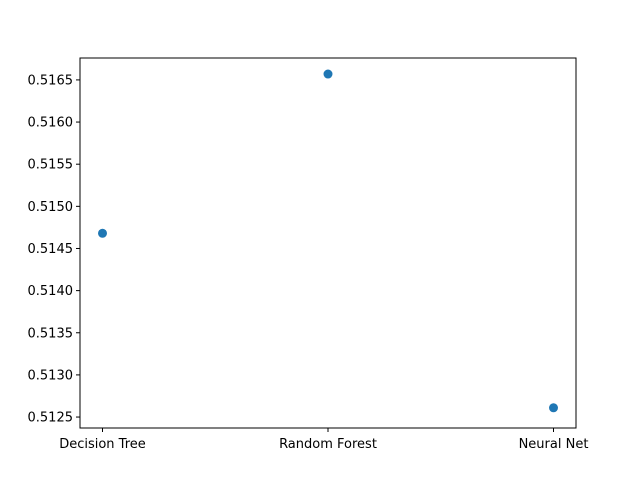  I want to click on y-tick-label: 0.5130, so click(51, 375).